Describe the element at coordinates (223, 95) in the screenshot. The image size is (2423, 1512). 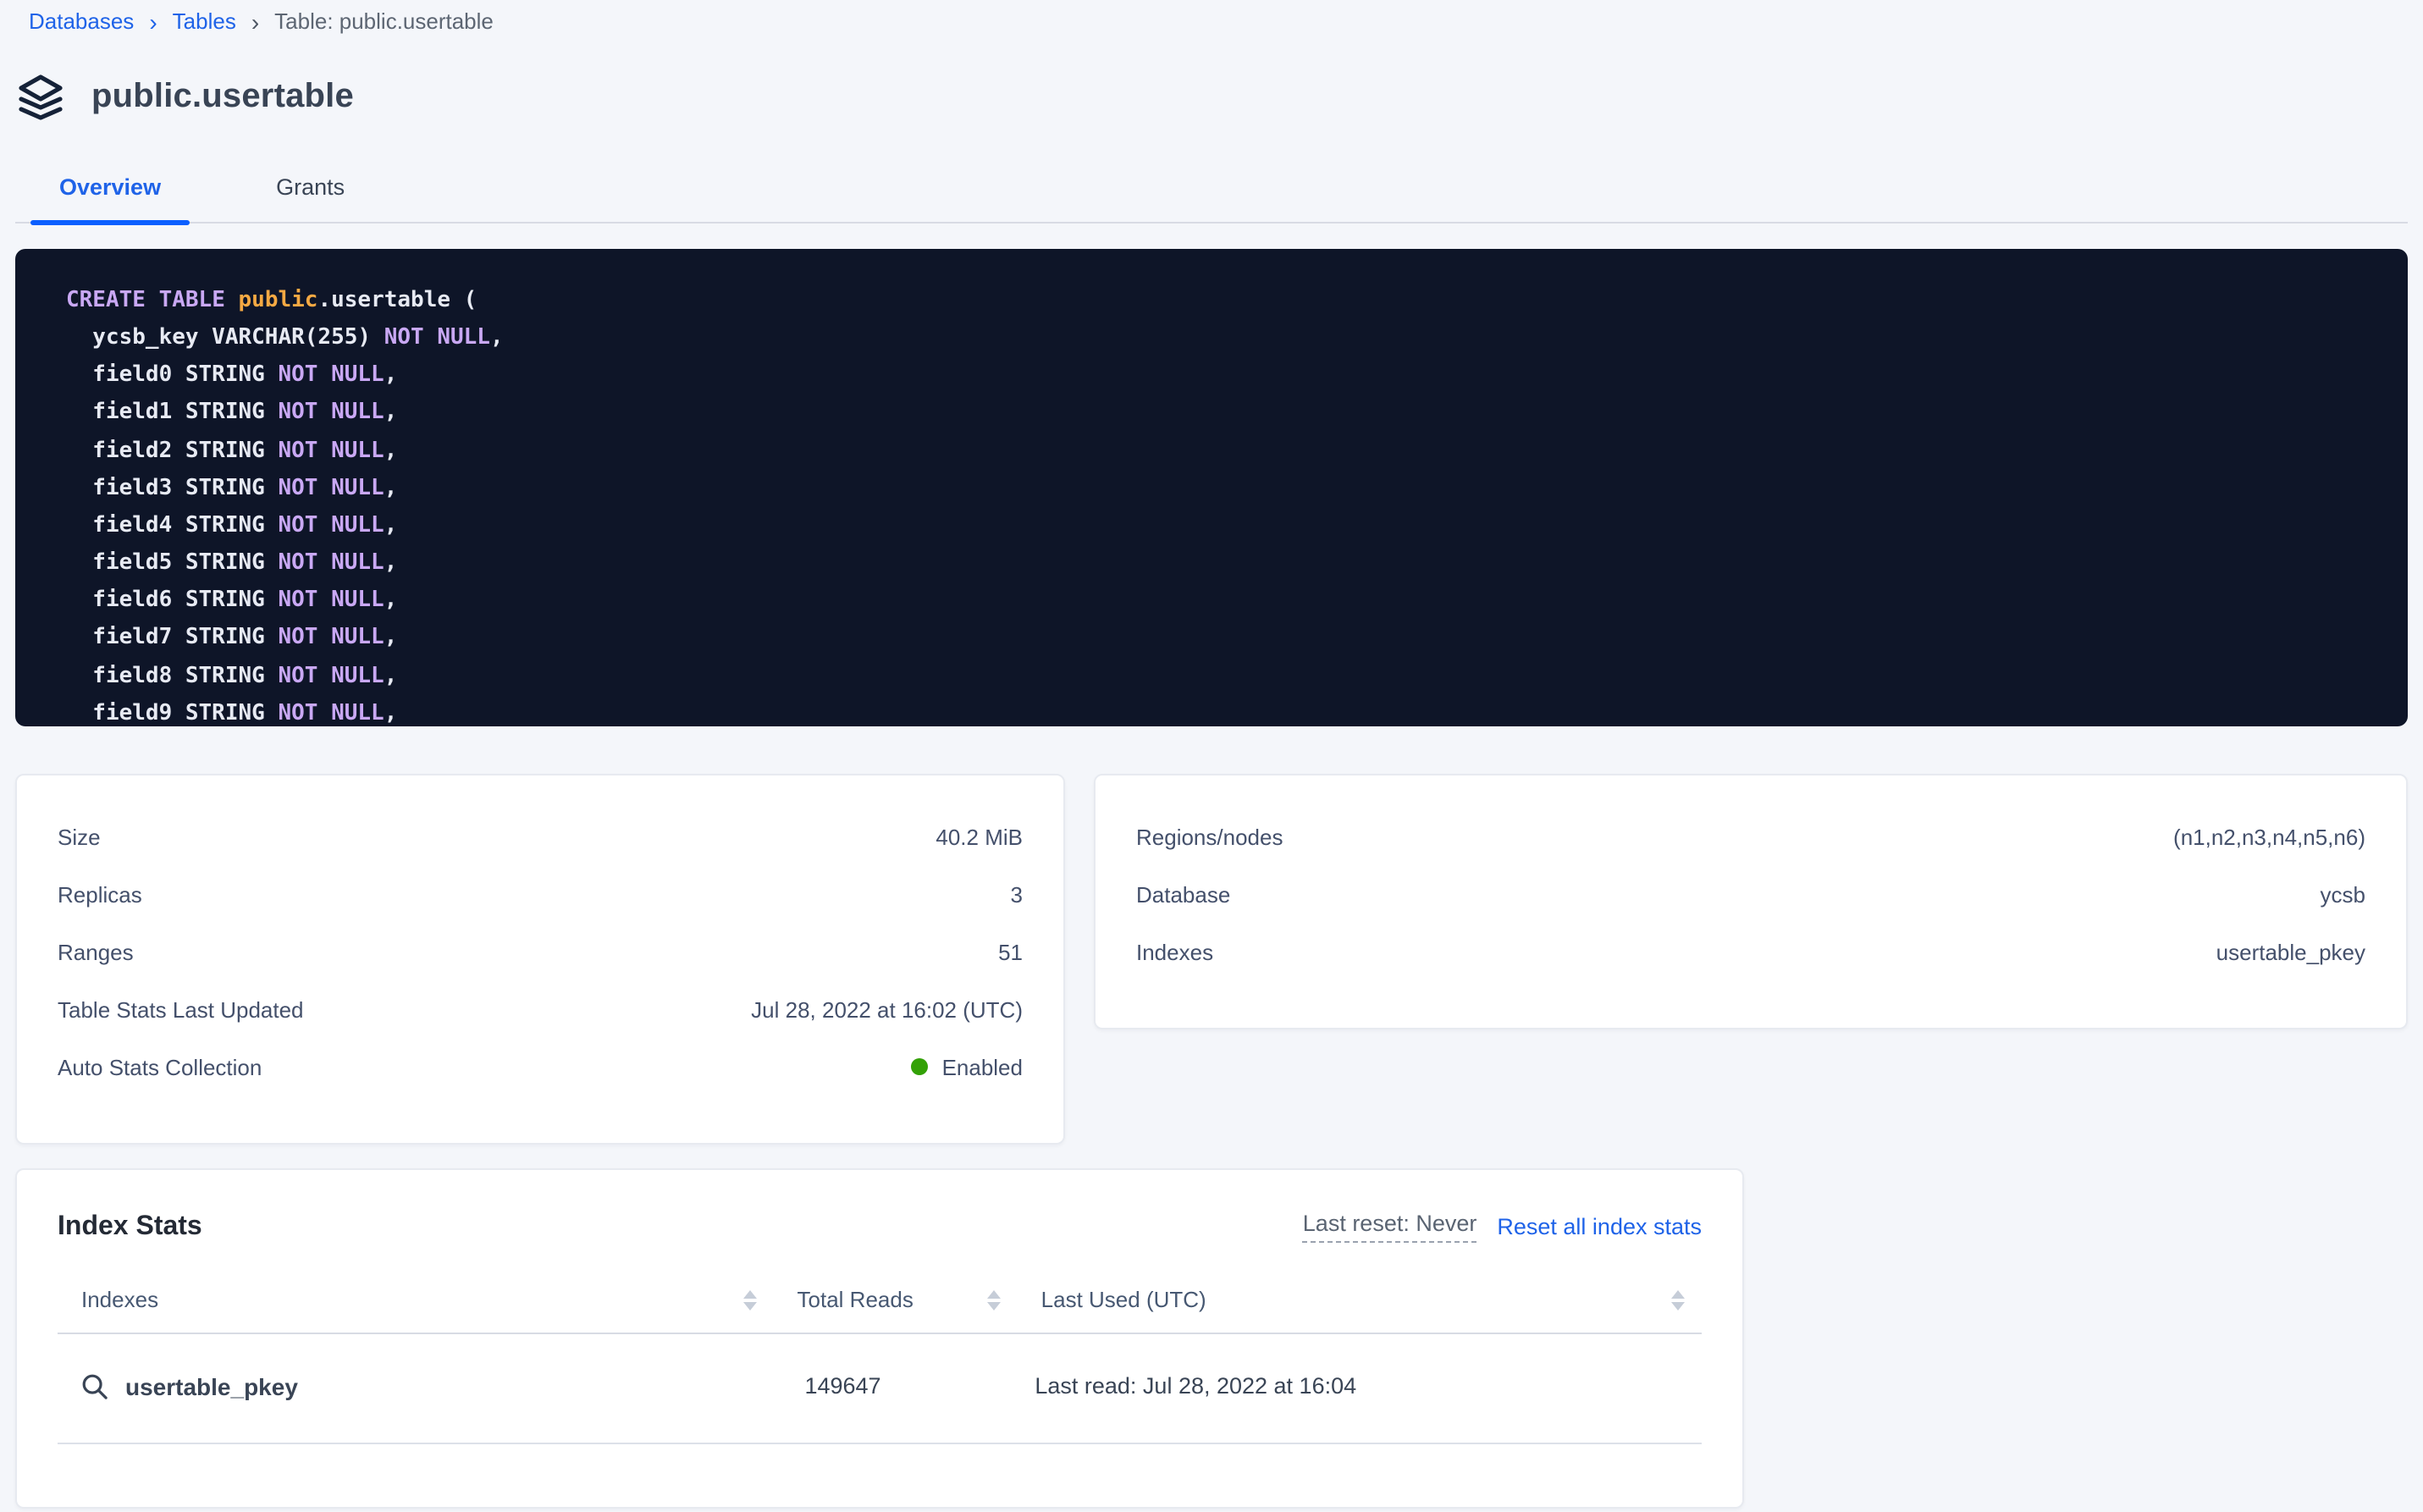
I see `page-title: public.usertable` at that location.